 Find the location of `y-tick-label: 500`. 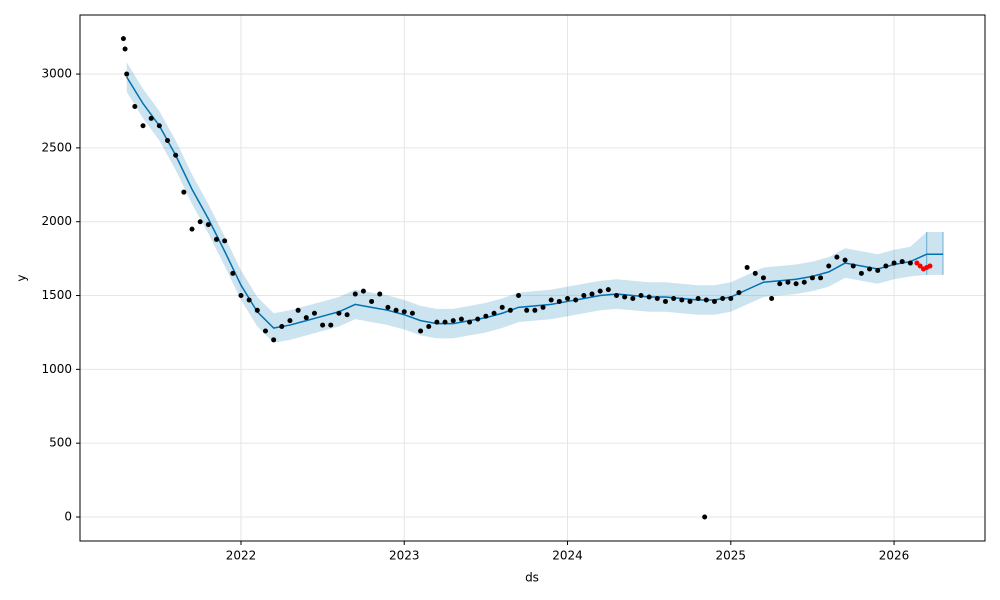

y-tick-label: 500 is located at coordinates (60, 443).